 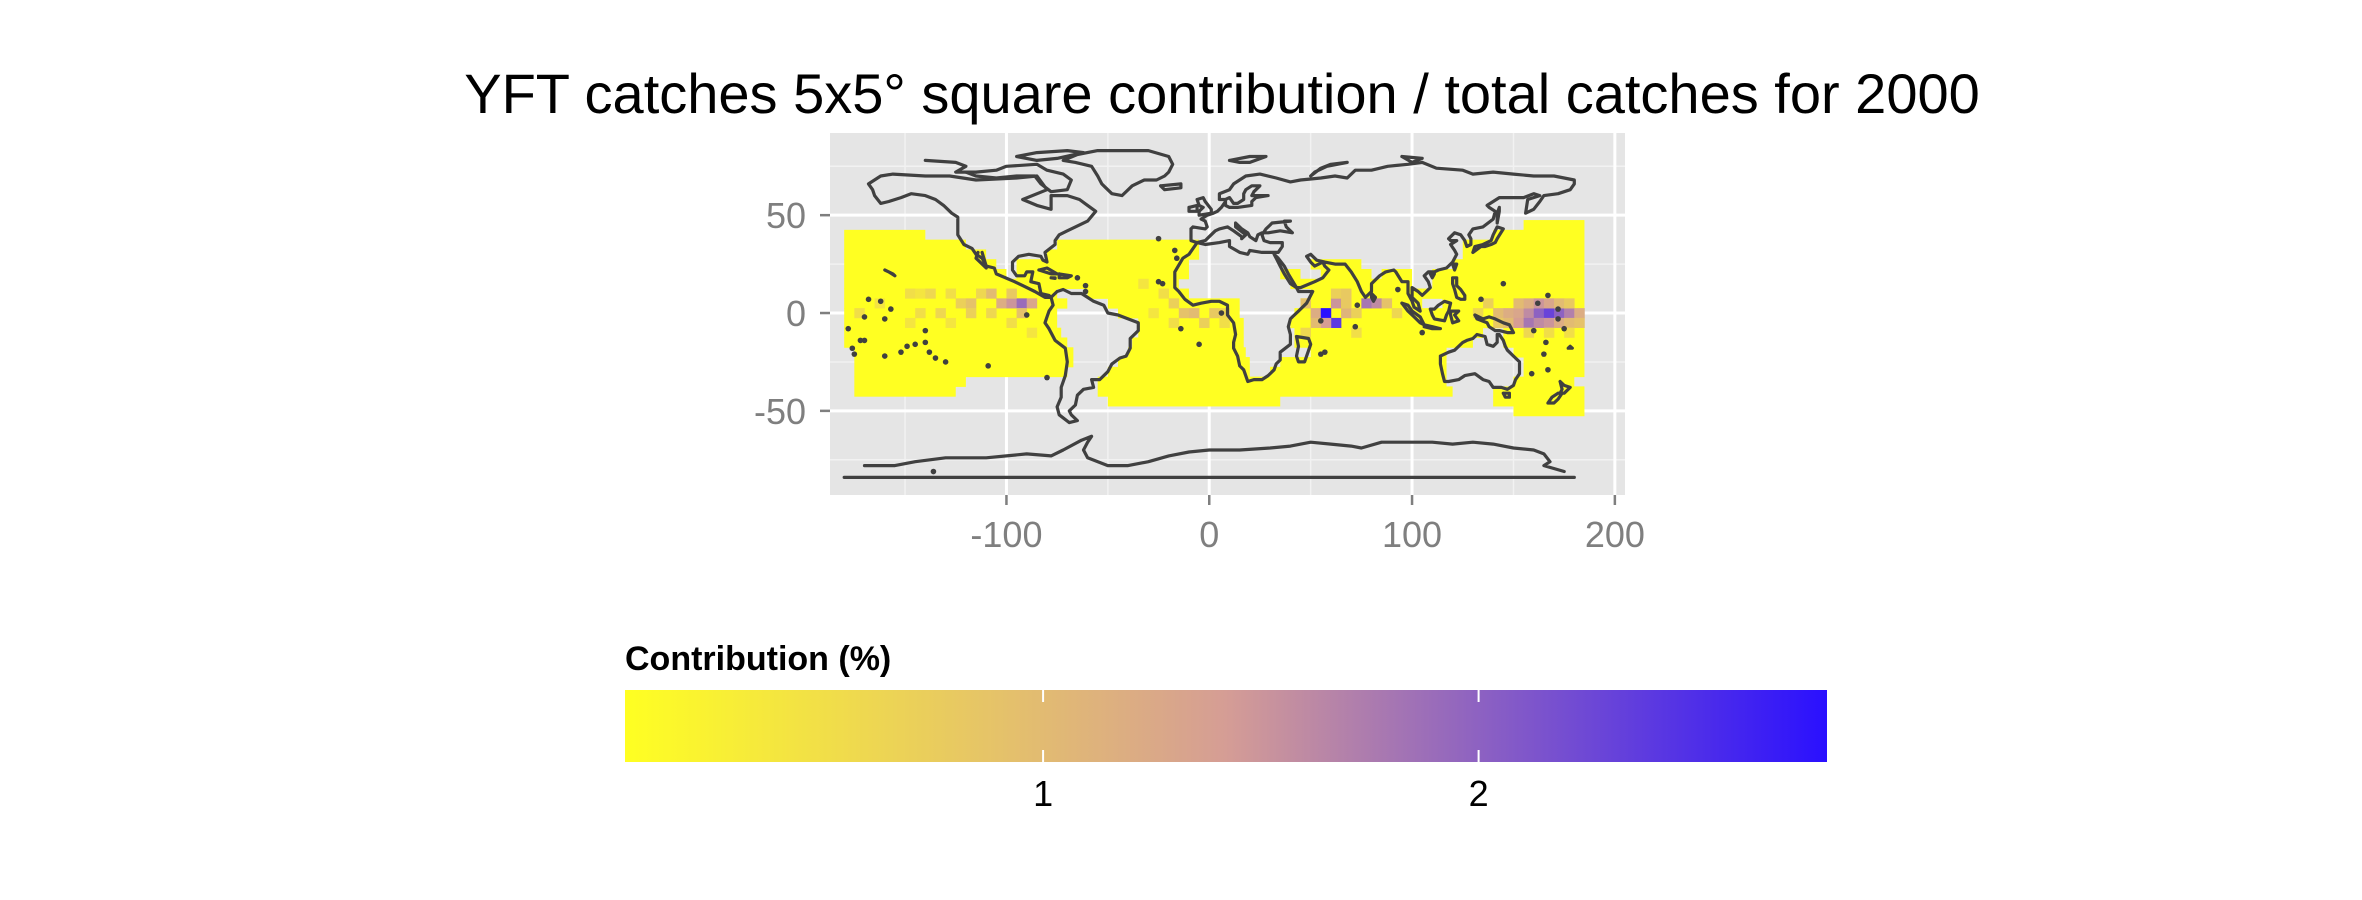 What do you see at coordinates (1615, 534) in the screenshot?
I see `x-axis-tick-label: 200` at bounding box center [1615, 534].